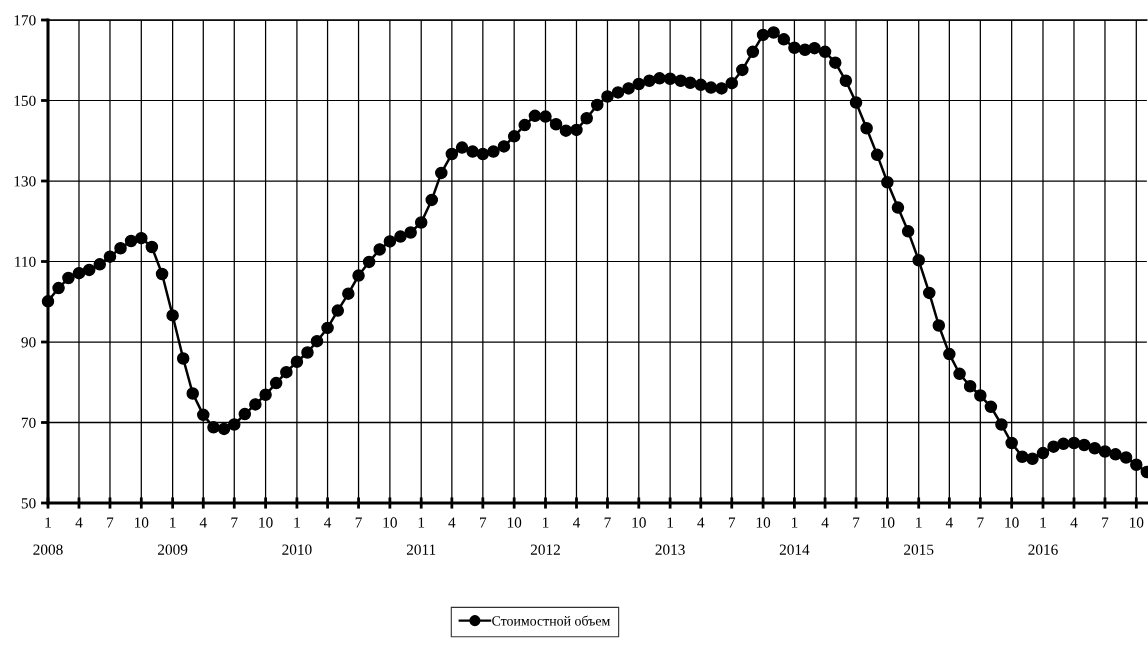 This screenshot has height=645, width=1148. I want to click on x2-tick-label: 2012, so click(545, 549).